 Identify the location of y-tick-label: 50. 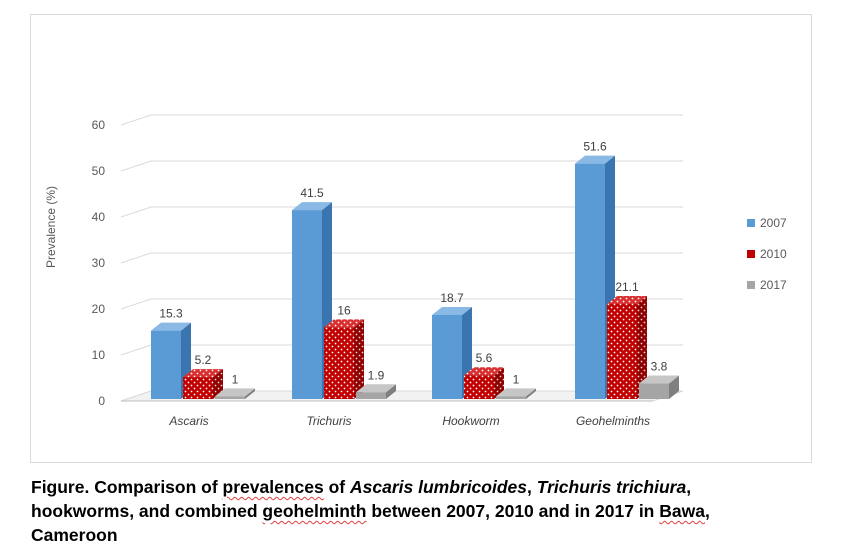
(99, 171).